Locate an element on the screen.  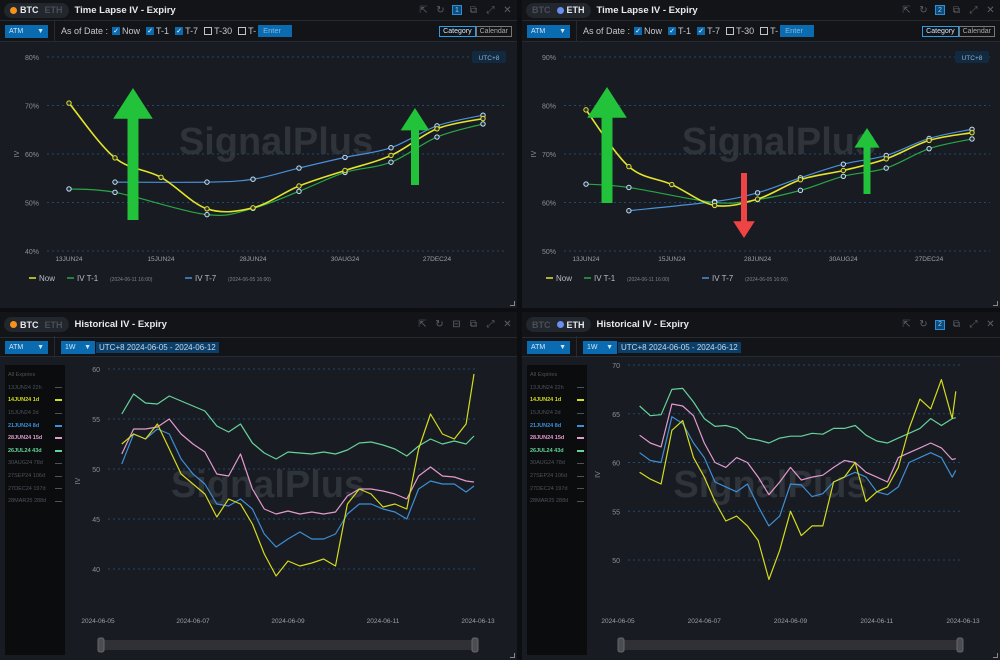
axis-mode-category: Category is located at coordinates (940, 31).